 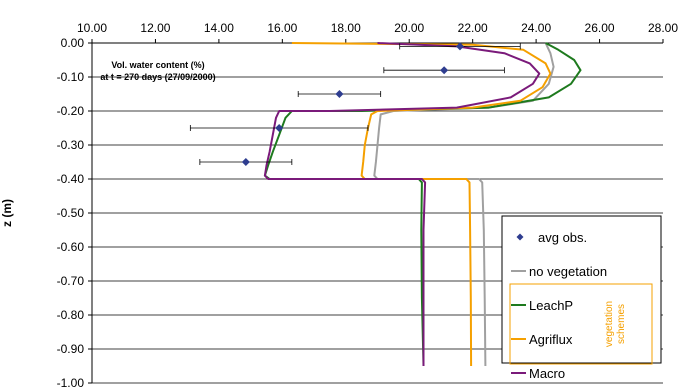 I want to click on y-tick-label: -0.60, so click(x=71, y=247).